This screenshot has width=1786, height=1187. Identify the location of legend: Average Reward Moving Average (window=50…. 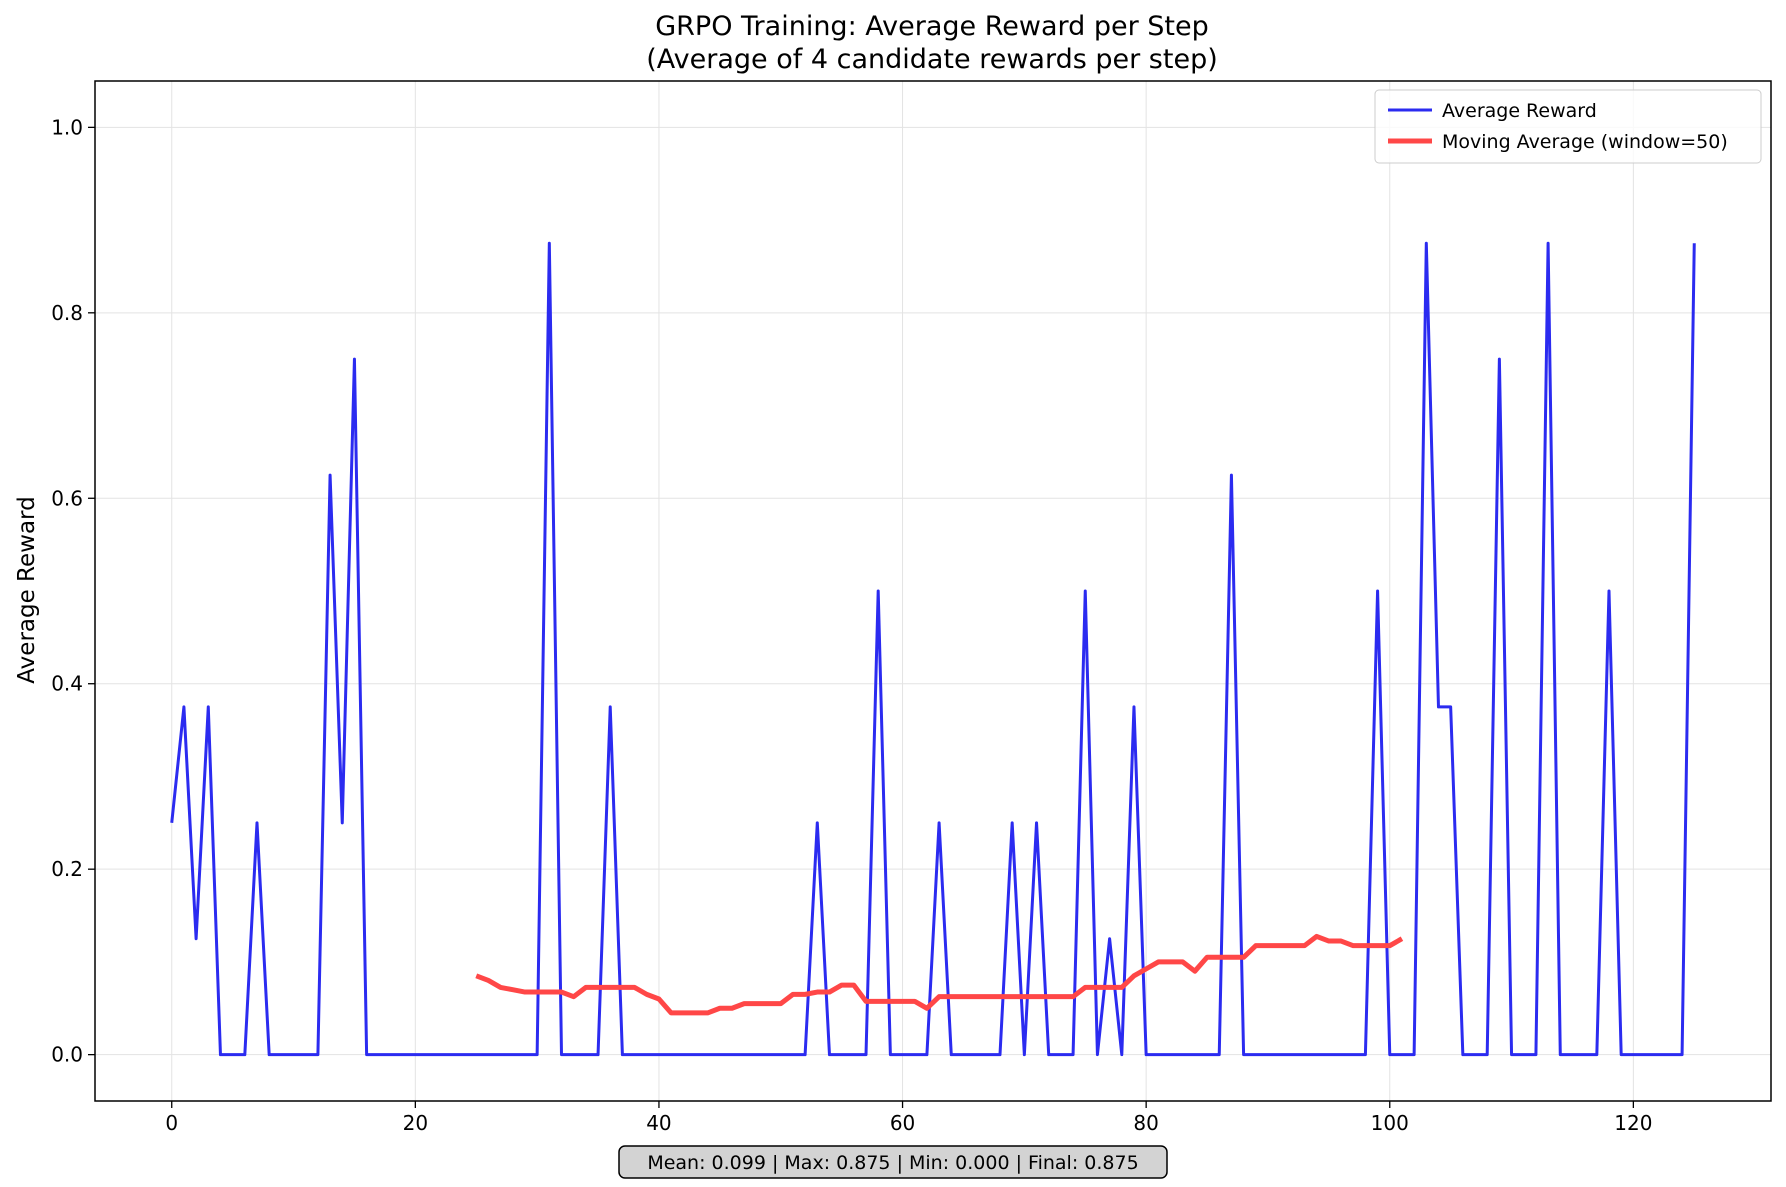
(1568, 126).